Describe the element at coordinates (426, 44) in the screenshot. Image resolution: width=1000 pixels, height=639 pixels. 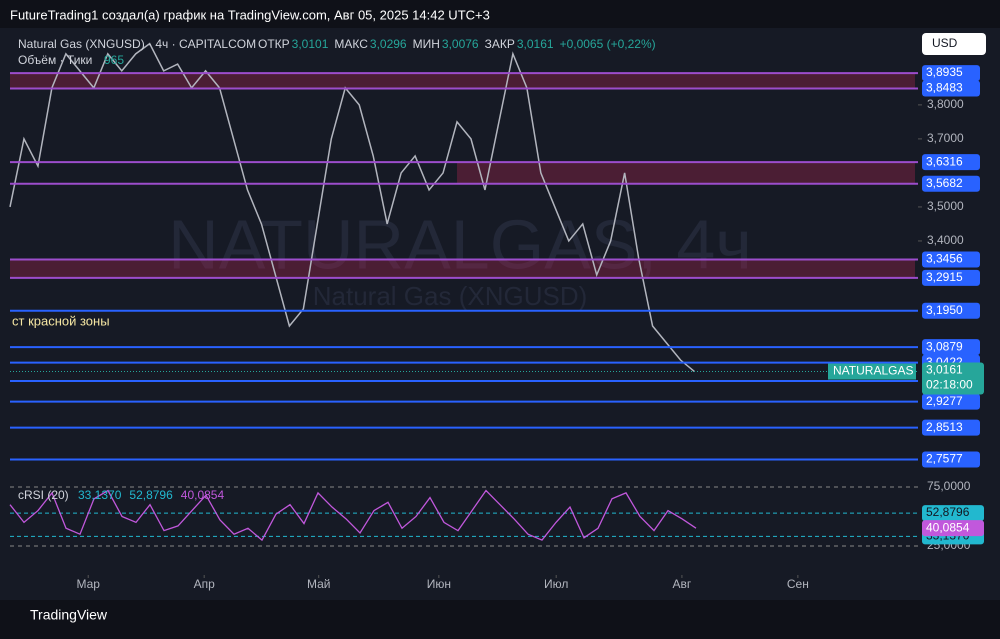
I see `ohlc-label: МИН` at that location.